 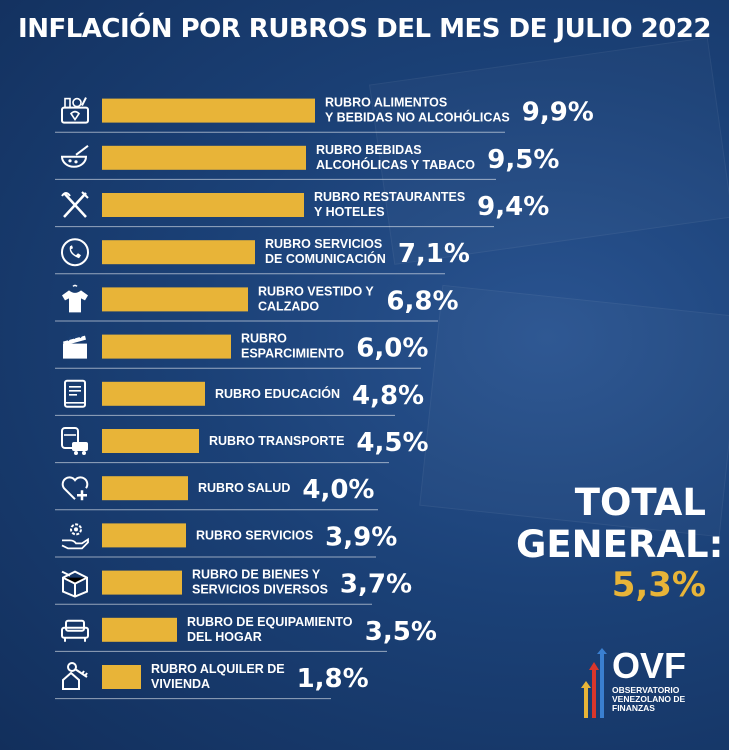 What do you see at coordinates (75, 393) in the screenshot?
I see `book-icon` at bounding box center [75, 393].